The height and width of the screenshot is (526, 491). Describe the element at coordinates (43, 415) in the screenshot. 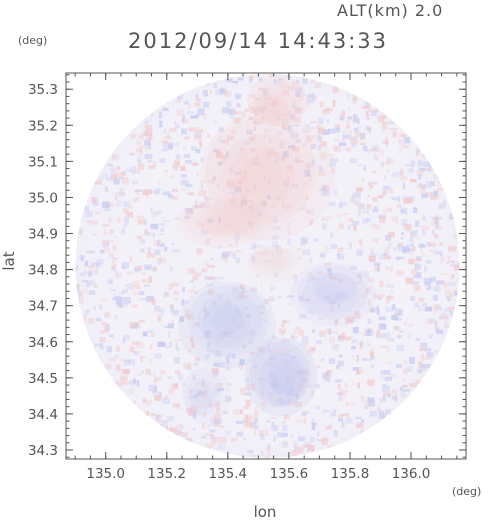

I see `y-tick-label: 34.4` at that location.